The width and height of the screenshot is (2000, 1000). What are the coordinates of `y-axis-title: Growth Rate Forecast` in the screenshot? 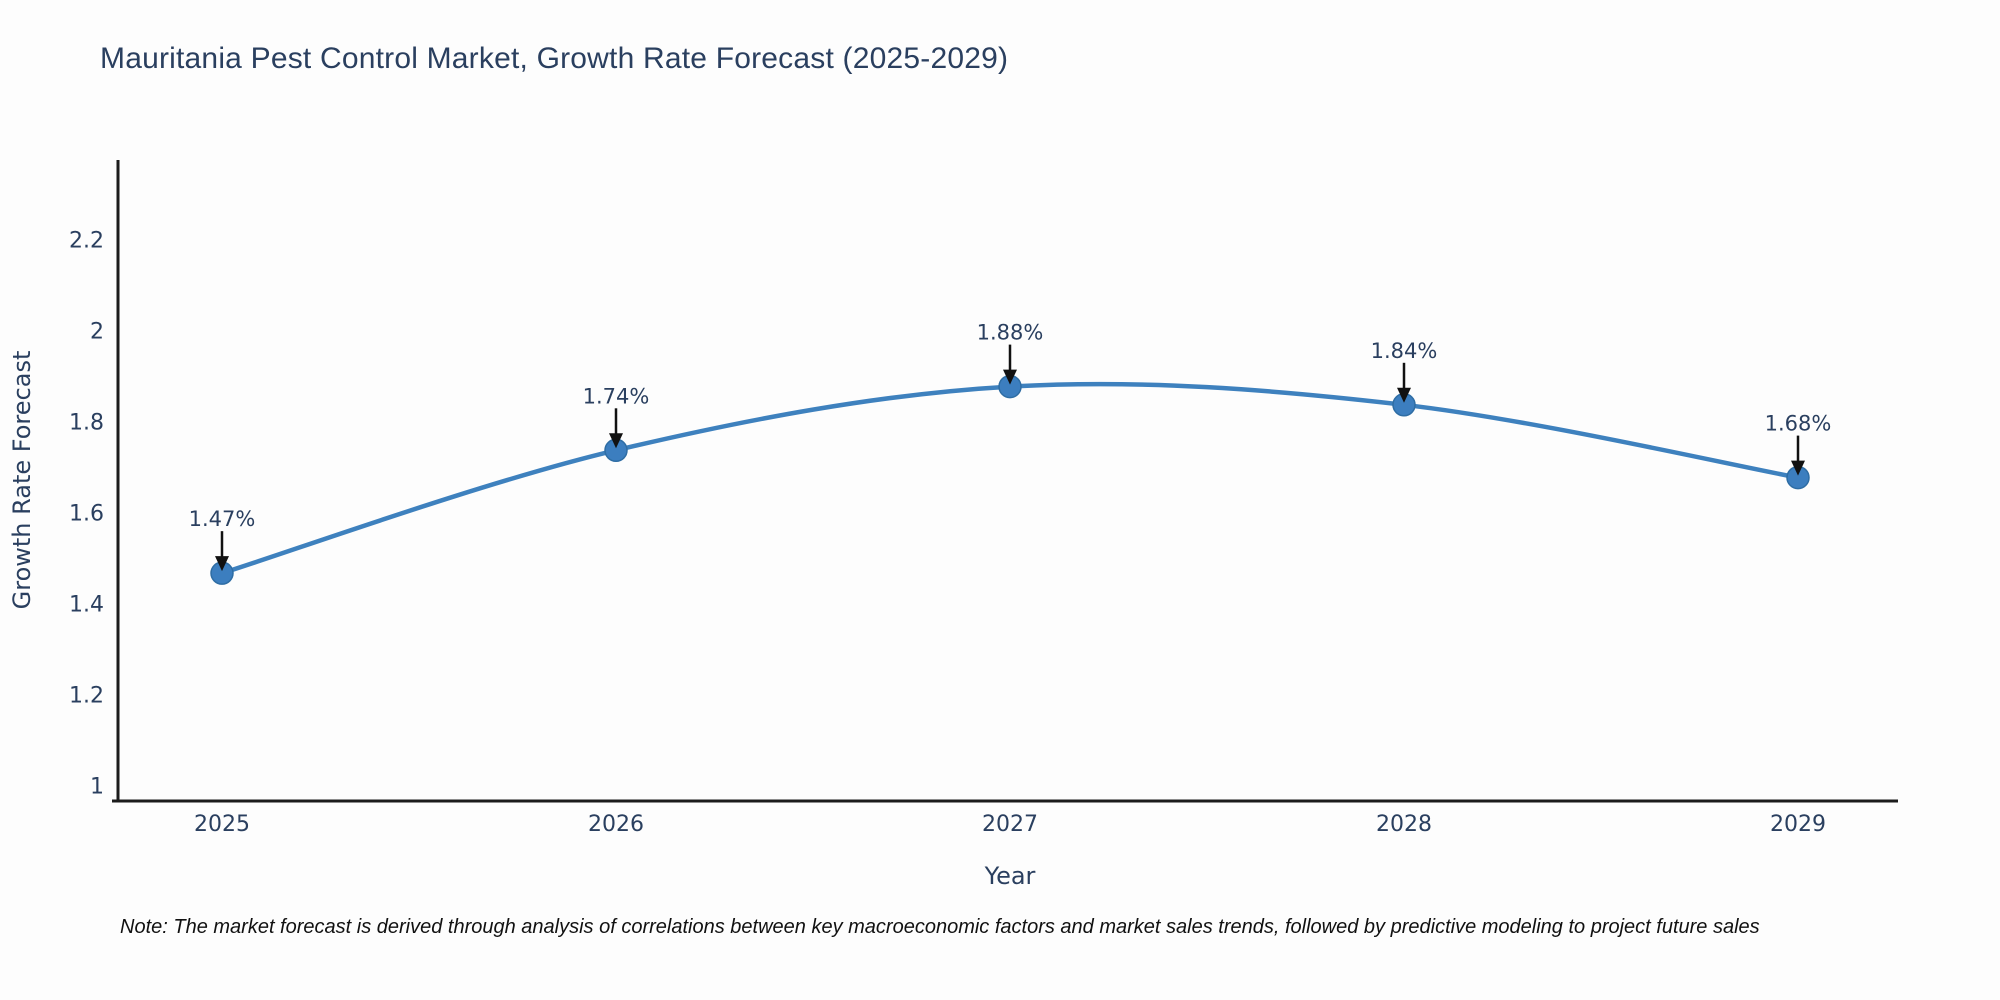 It's located at (22, 480).